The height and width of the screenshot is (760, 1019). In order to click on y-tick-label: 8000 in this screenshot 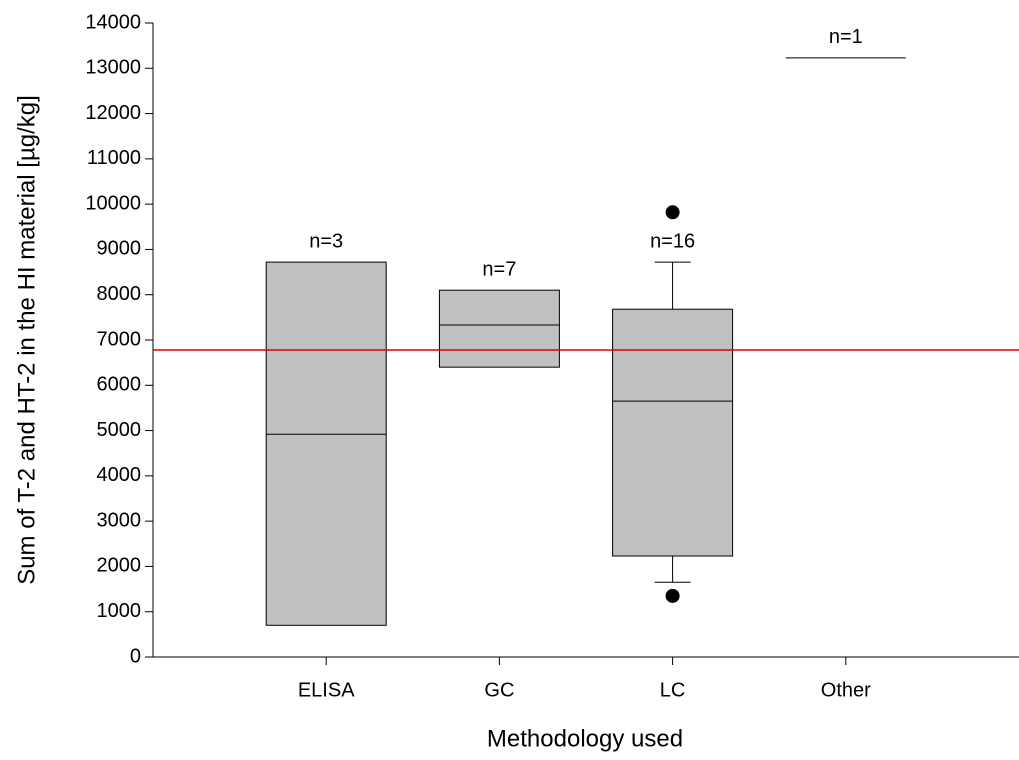, I will do `click(119, 294)`.